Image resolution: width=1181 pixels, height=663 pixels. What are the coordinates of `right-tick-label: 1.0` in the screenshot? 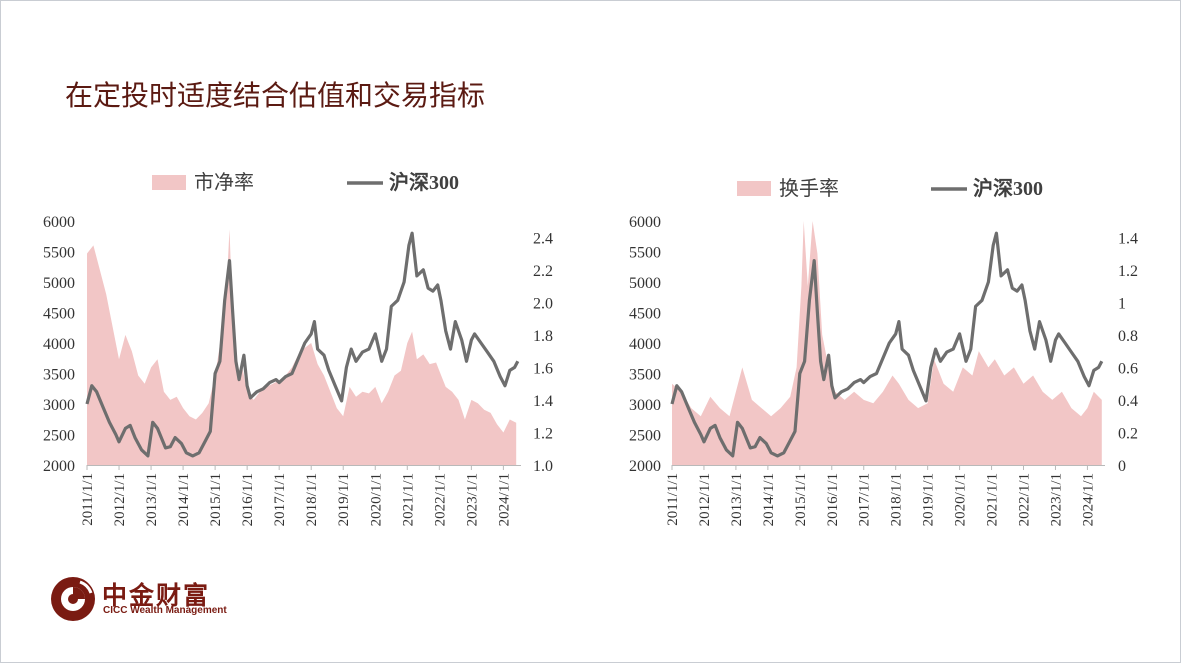 It's located at (543, 466).